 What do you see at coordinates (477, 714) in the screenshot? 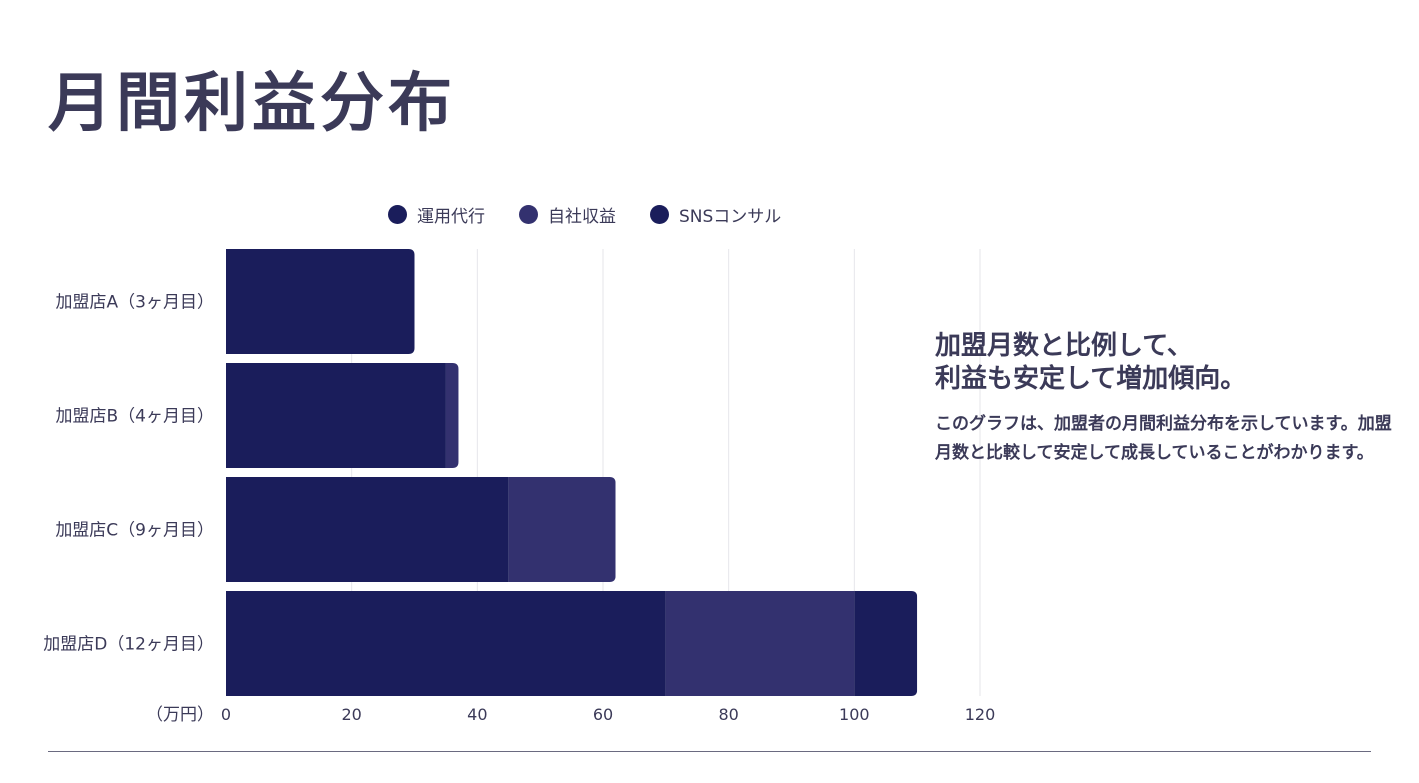
I see `x-tick-label: 40` at bounding box center [477, 714].